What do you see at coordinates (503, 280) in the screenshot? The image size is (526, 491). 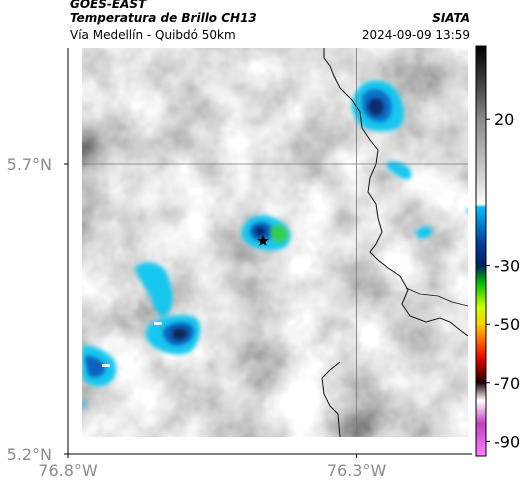 I see `colorbar-ticks: 20 -30 -50 -70 -90` at bounding box center [503, 280].